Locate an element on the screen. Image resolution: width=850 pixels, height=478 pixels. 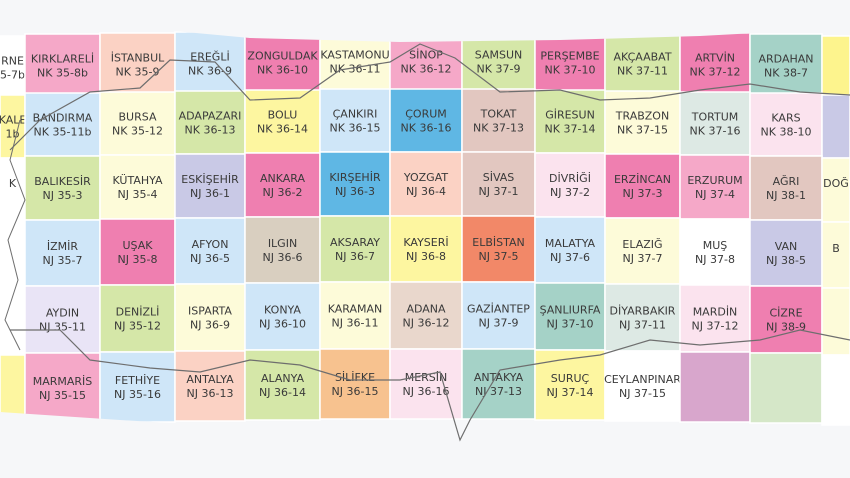
sheet-code: NK 37-13 is located at coordinates (498, 128).